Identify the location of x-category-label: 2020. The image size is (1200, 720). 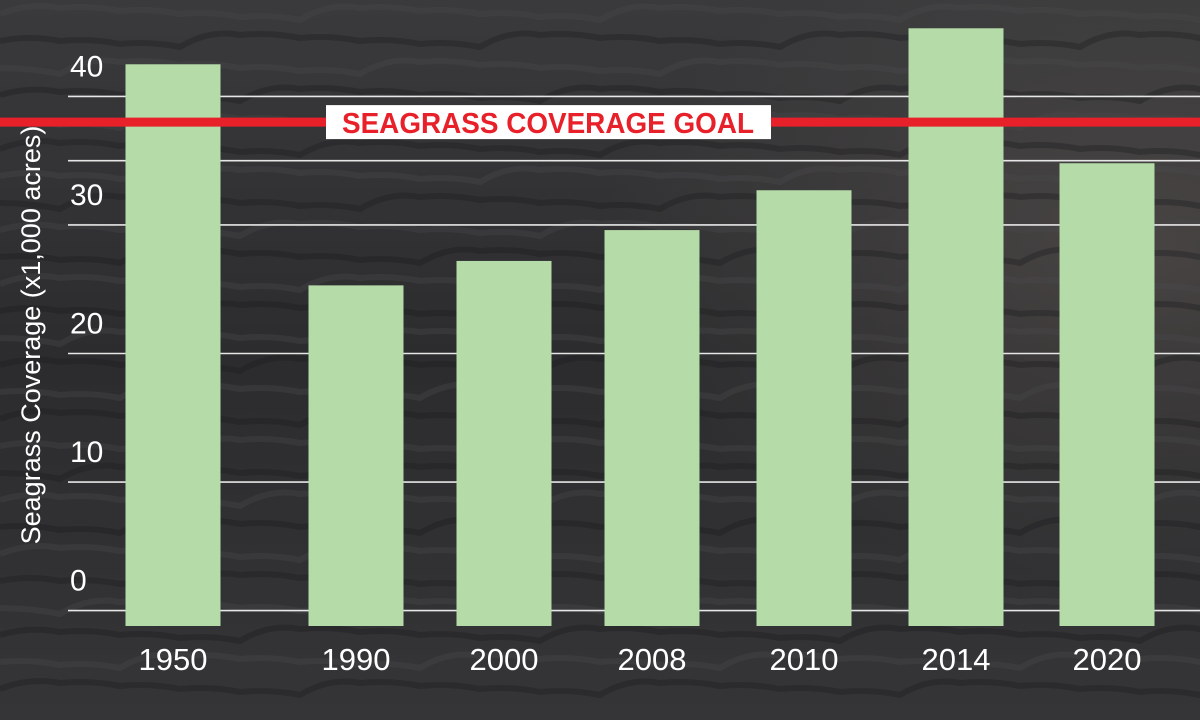
(1107, 659).